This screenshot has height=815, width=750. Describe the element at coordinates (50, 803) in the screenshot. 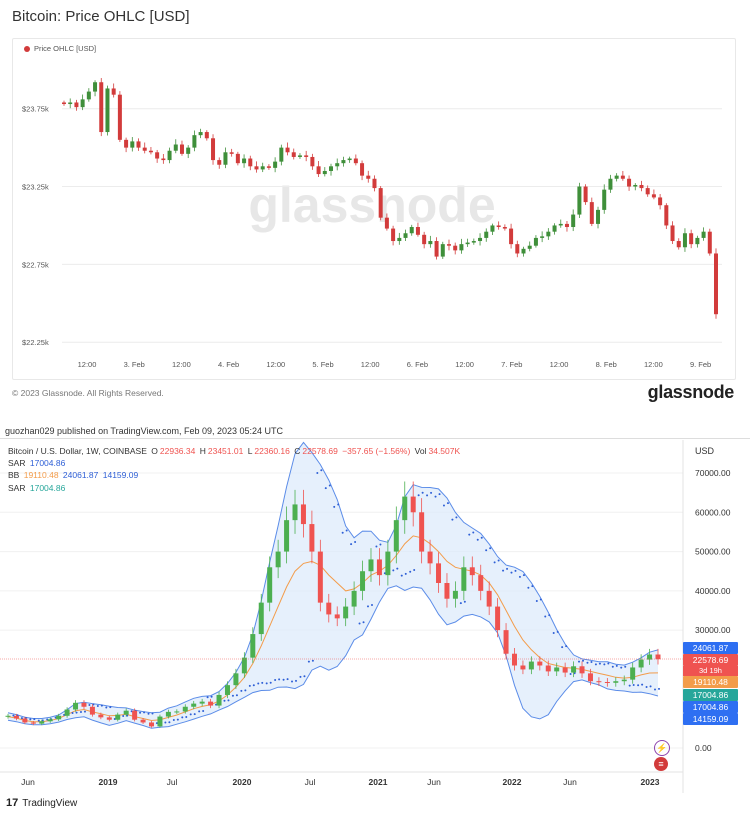

I see `tradingview-logo-text: TradingView` at that location.